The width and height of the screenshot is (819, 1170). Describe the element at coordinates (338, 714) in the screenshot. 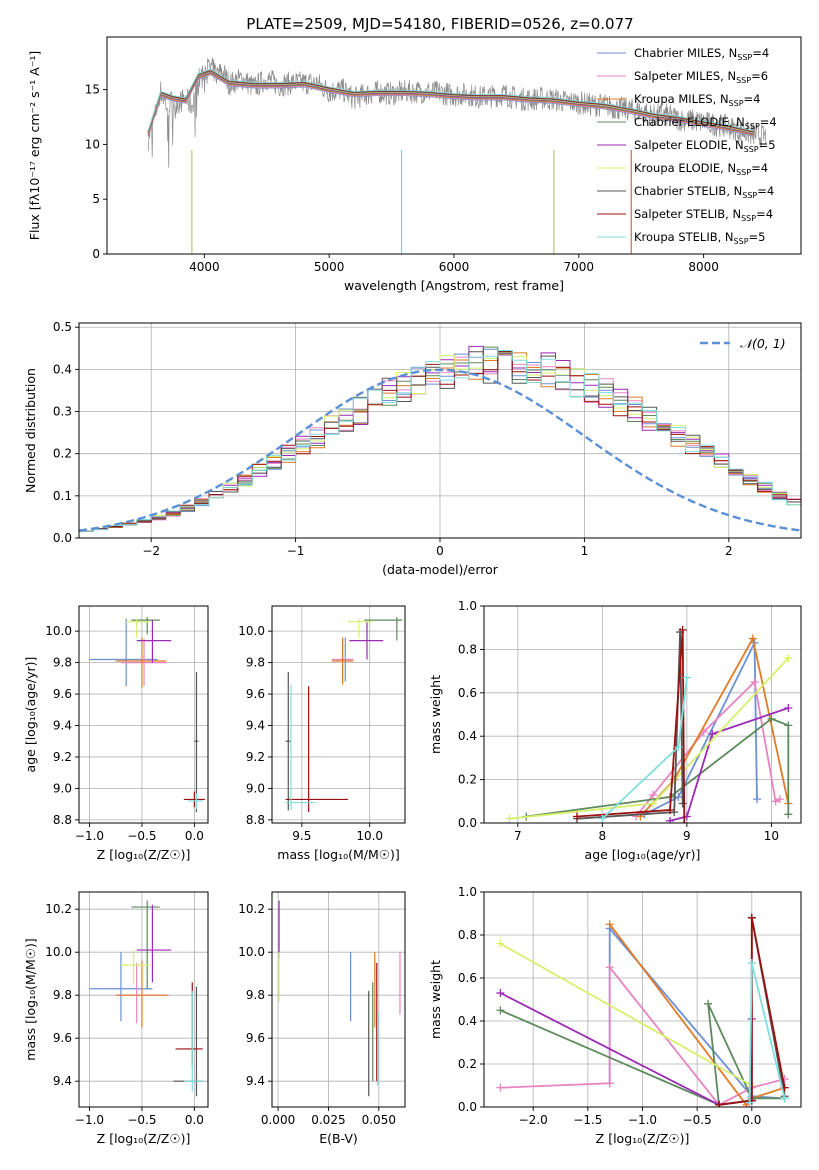

I see `axes-frame` at that location.